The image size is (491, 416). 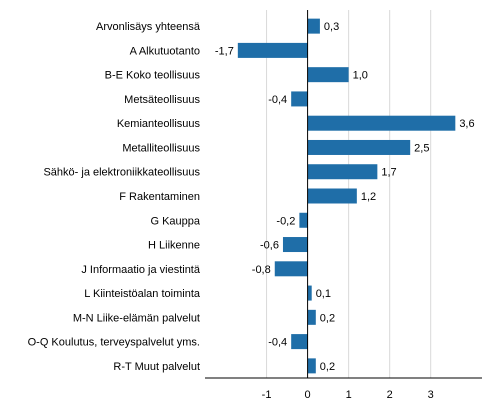 What do you see at coordinates (261, 270) in the screenshot?
I see `value-label: -0,8` at bounding box center [261, 270].